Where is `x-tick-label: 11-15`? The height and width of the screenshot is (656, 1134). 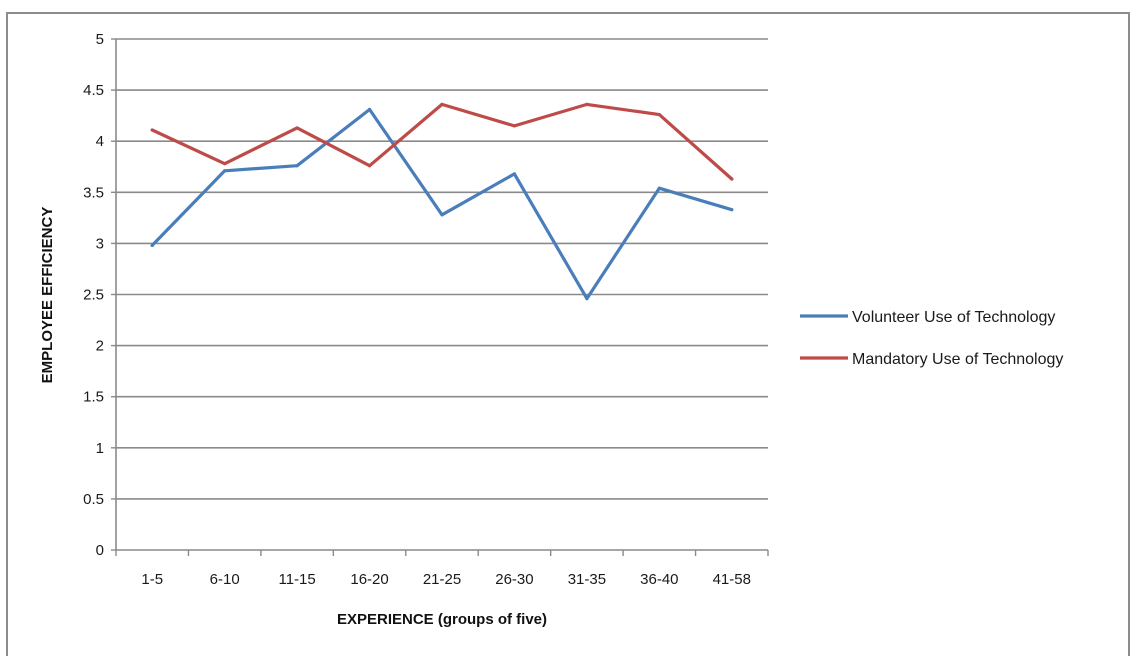
x-tick-label: 11-15 is located at coordinates (296, 579).